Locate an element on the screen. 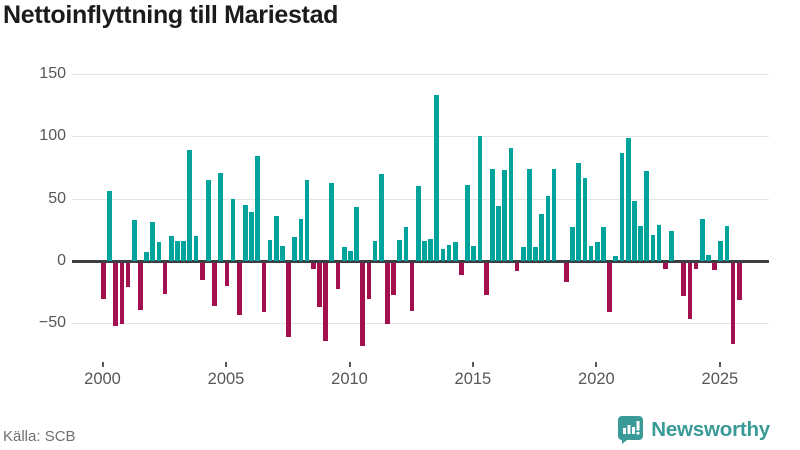 The width and height of the screenshot is (800, 450). y-axis-label: −50 is located at coordinates (52, 323).